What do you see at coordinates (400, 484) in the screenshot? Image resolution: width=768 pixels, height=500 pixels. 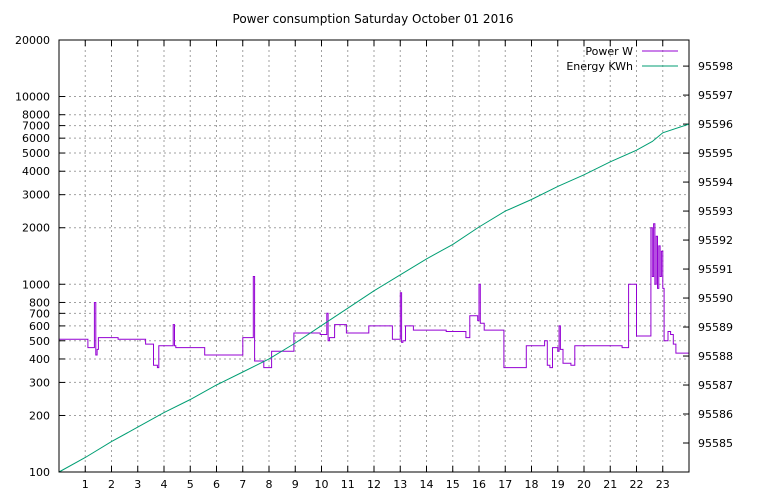 I see `x-tick-label: 13` at bounding box center [400, 484].